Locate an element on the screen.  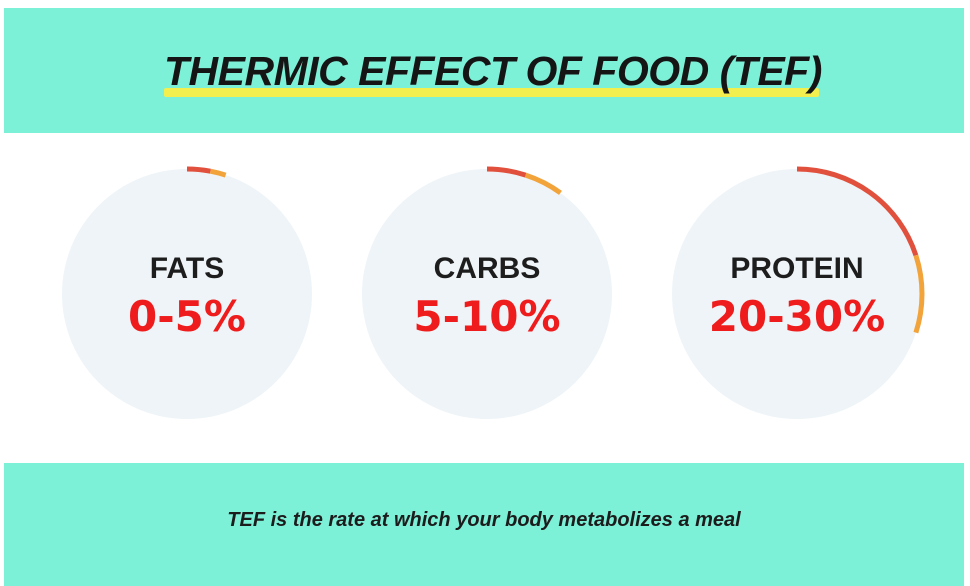
gauge-carbs-chart is located at coordinates (487, 292).